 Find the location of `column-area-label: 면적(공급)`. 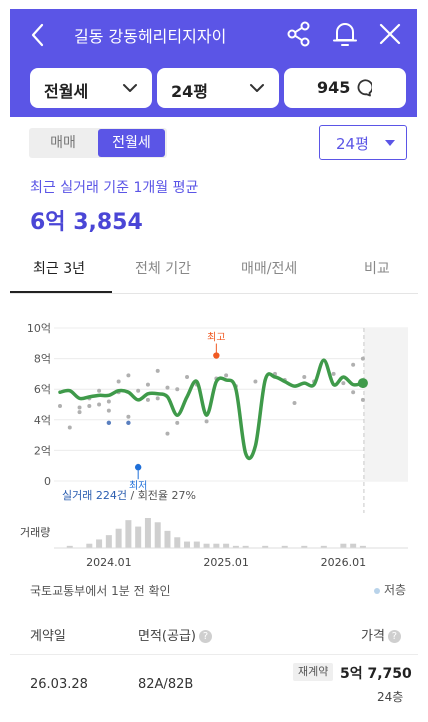

column-area-label: 면적(공급) is located at coordinates (167, 636).